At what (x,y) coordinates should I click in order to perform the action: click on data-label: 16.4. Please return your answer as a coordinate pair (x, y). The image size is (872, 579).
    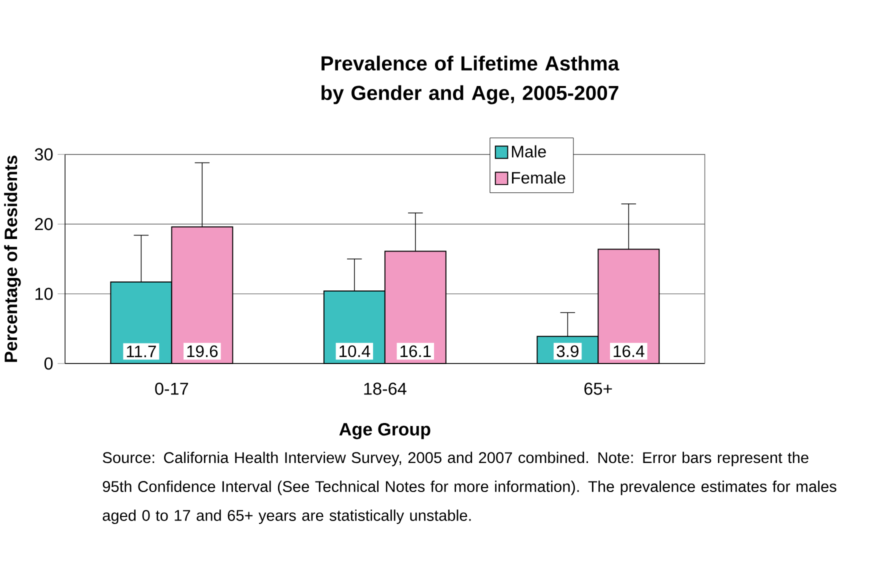
    Looking at the image, I should click on (629, 351).